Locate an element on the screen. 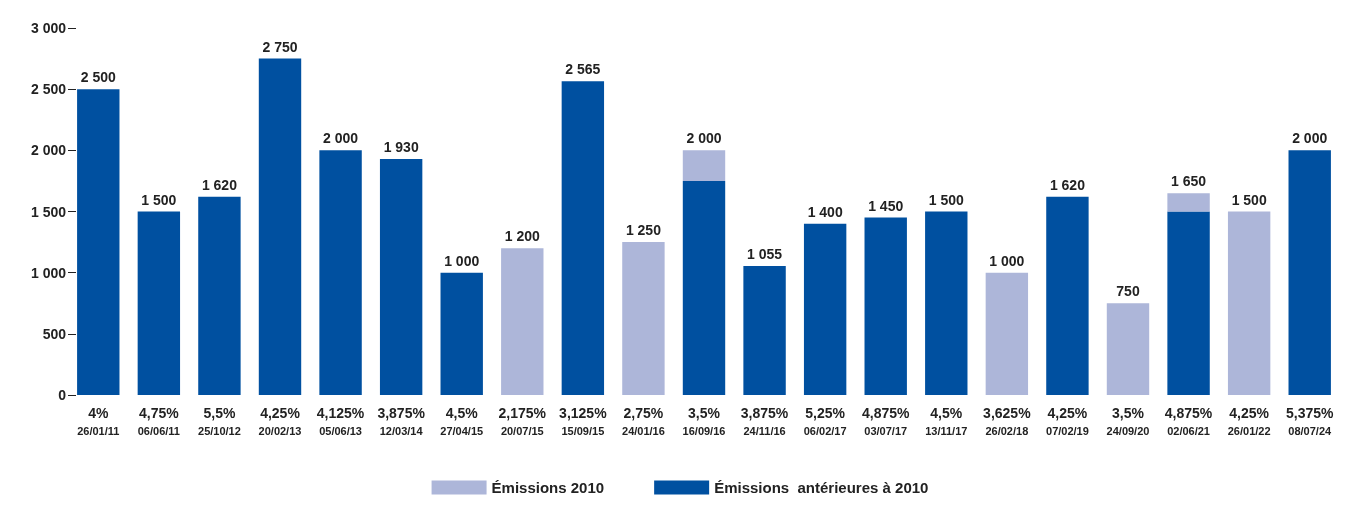  total-label: 1 250 is located at coordinates (643, 230).